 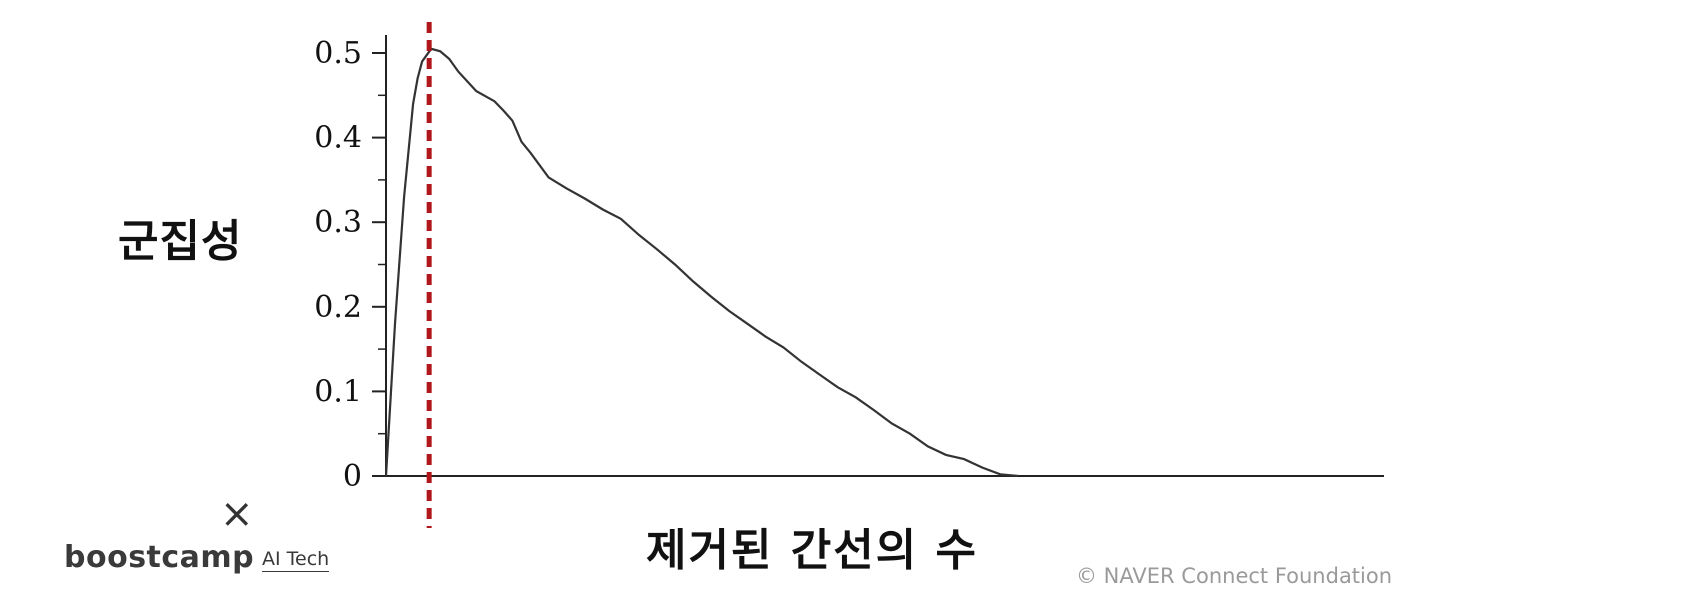 What do you see at coordinates (159, 557) in the screenshot?
I see `logo-wordmark: boostcamp` at bounding box center [159, 557].